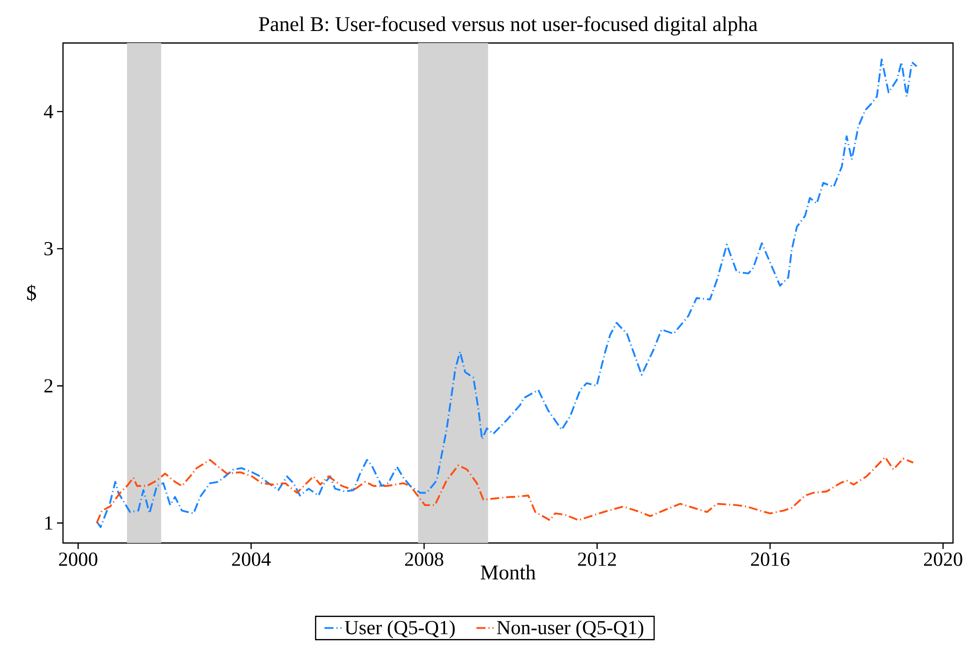 The image size is (971, 669). What do you see at coordinates (78, 559) in the screenshot?
I see `x-tick-label: 2000` at bounding box center [78, 559].